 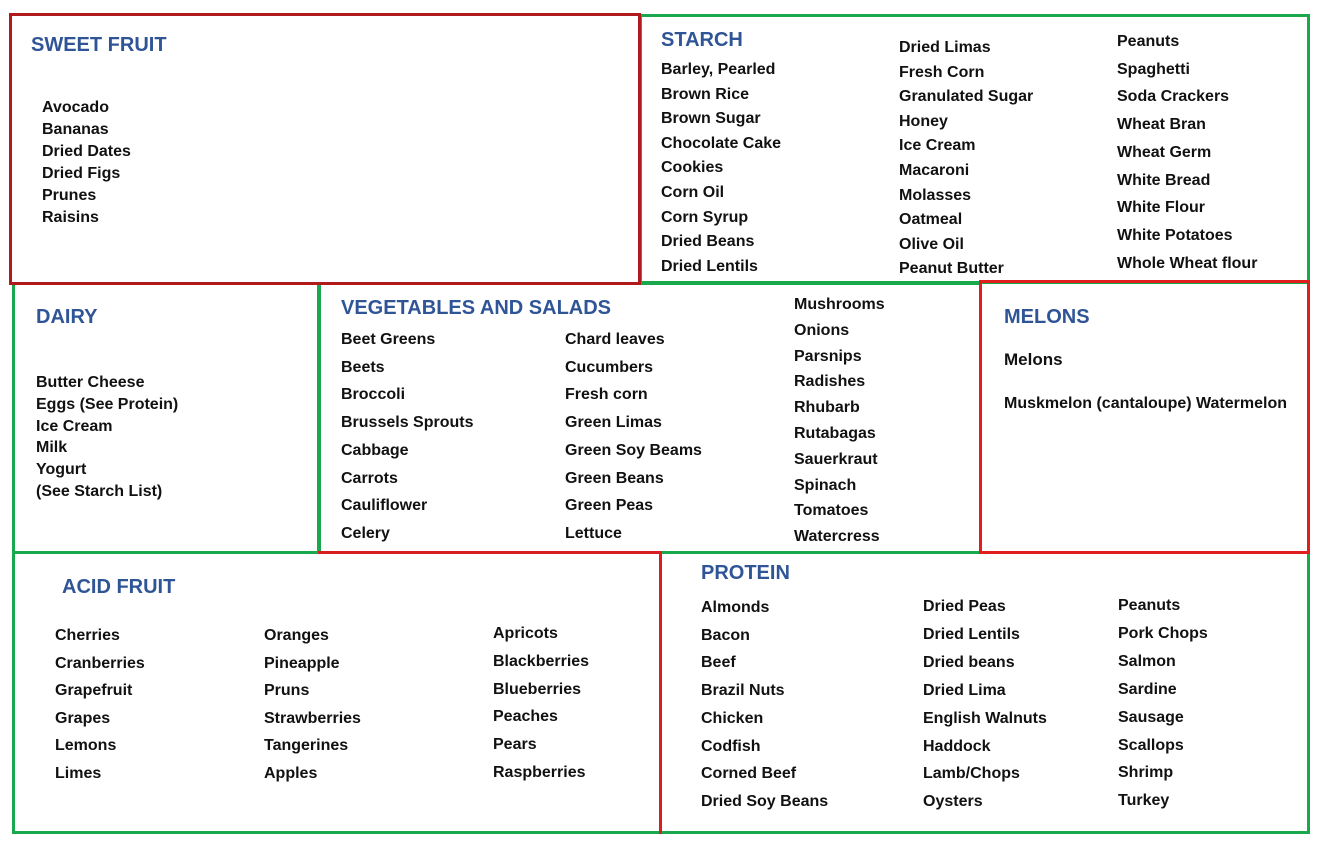 What do you see at coordinates (606, 395) in the screenshot?
I see `food-item: Fresh corn` at bounding box center [606, 395].